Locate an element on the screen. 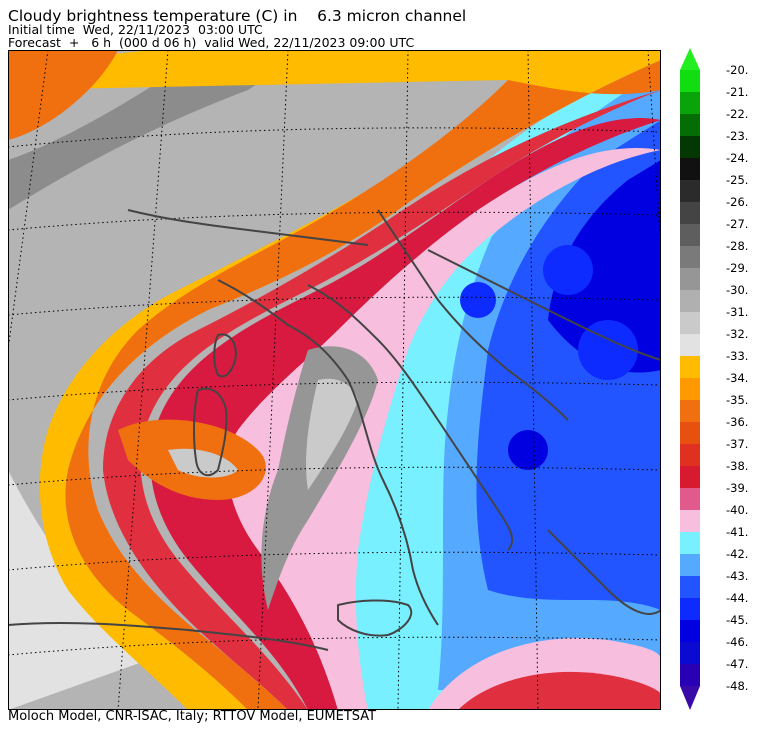  colorbar-tick-label: -26. is located at coordinates (737, 202).